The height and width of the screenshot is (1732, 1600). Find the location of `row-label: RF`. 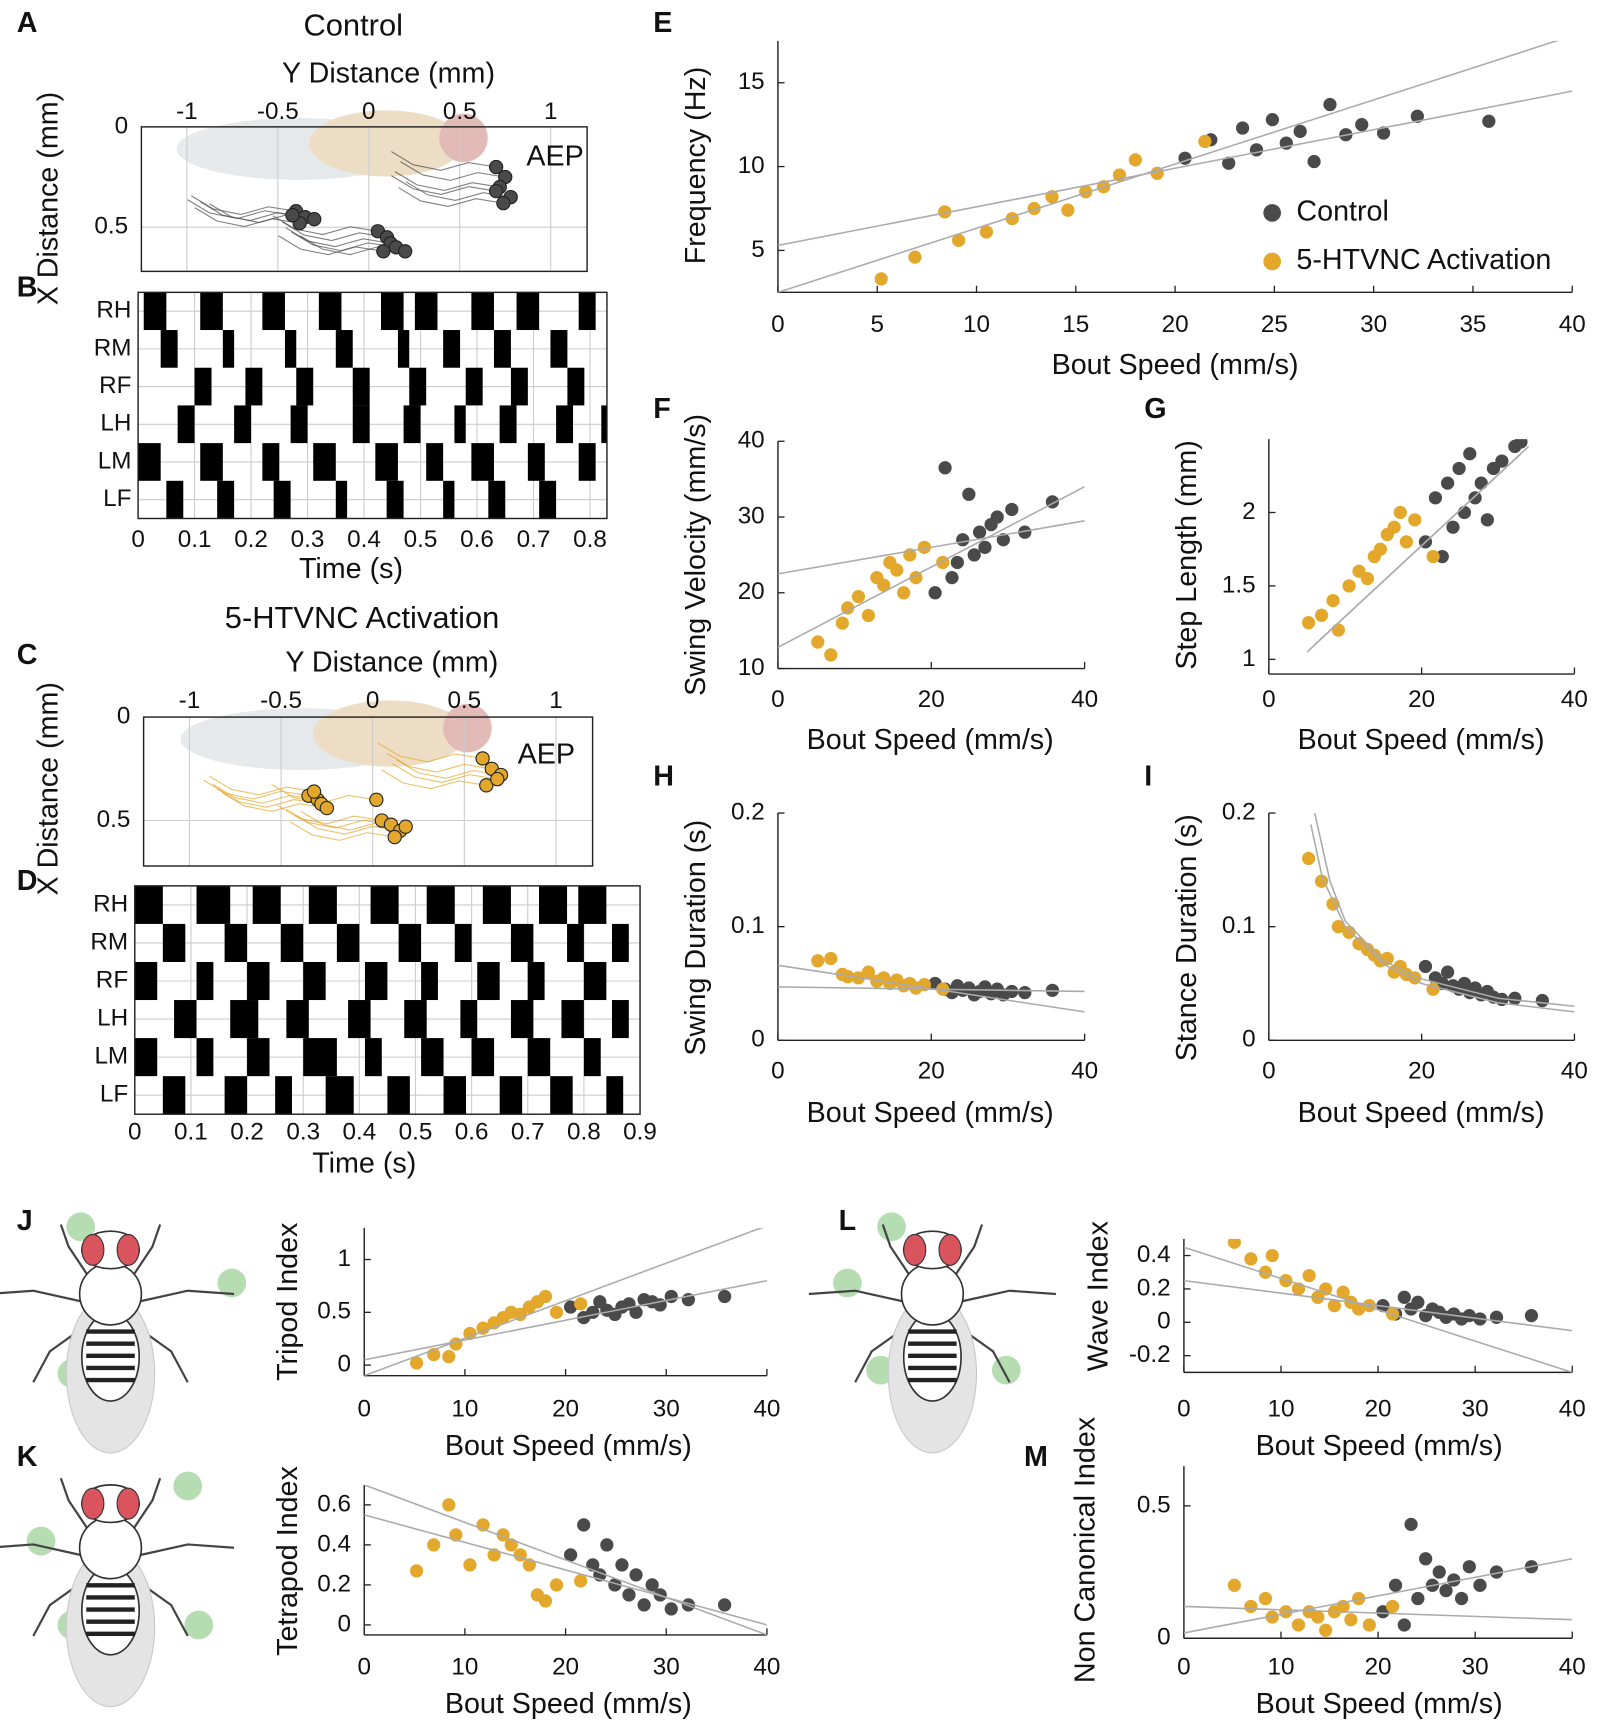

row-label: RF is located at coordinates (115, 385).